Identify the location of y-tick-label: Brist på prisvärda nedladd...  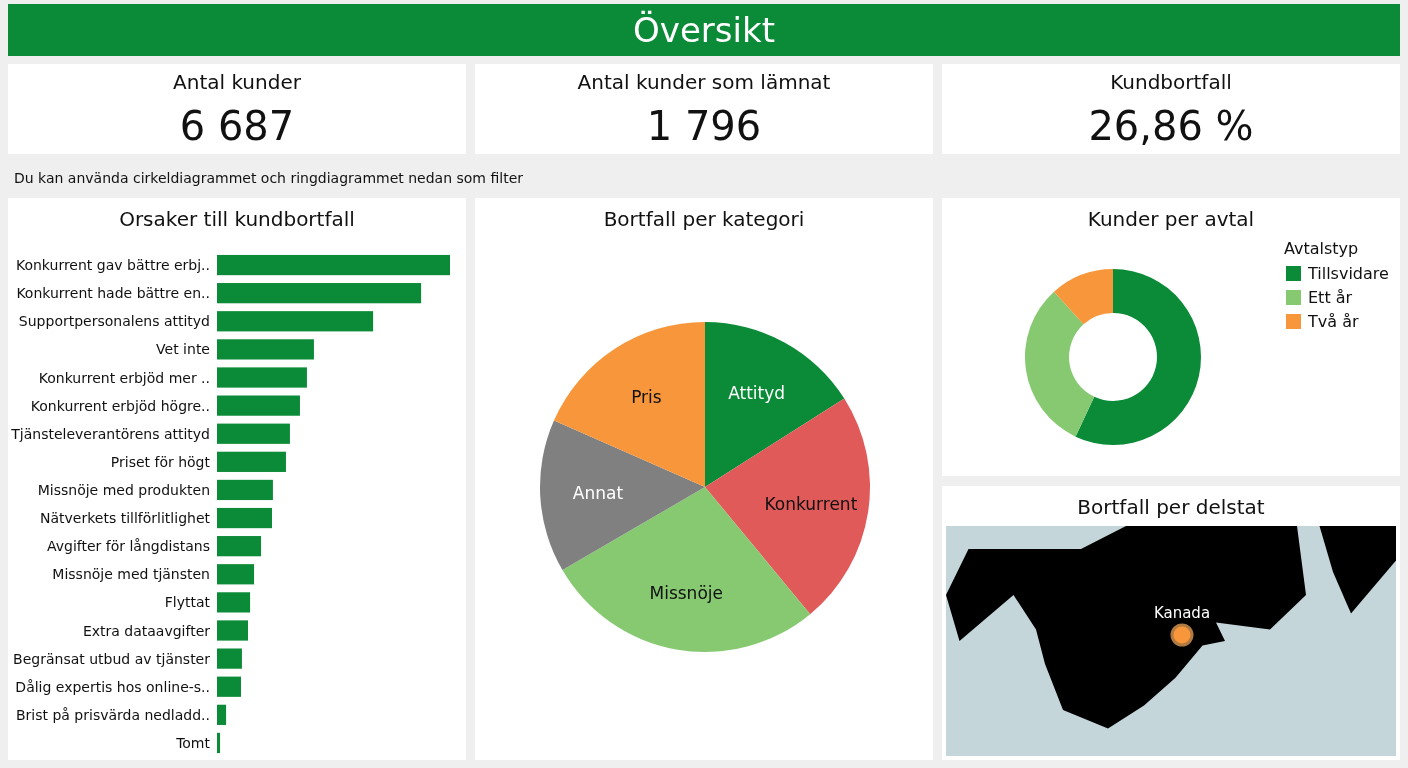
(112, 714).